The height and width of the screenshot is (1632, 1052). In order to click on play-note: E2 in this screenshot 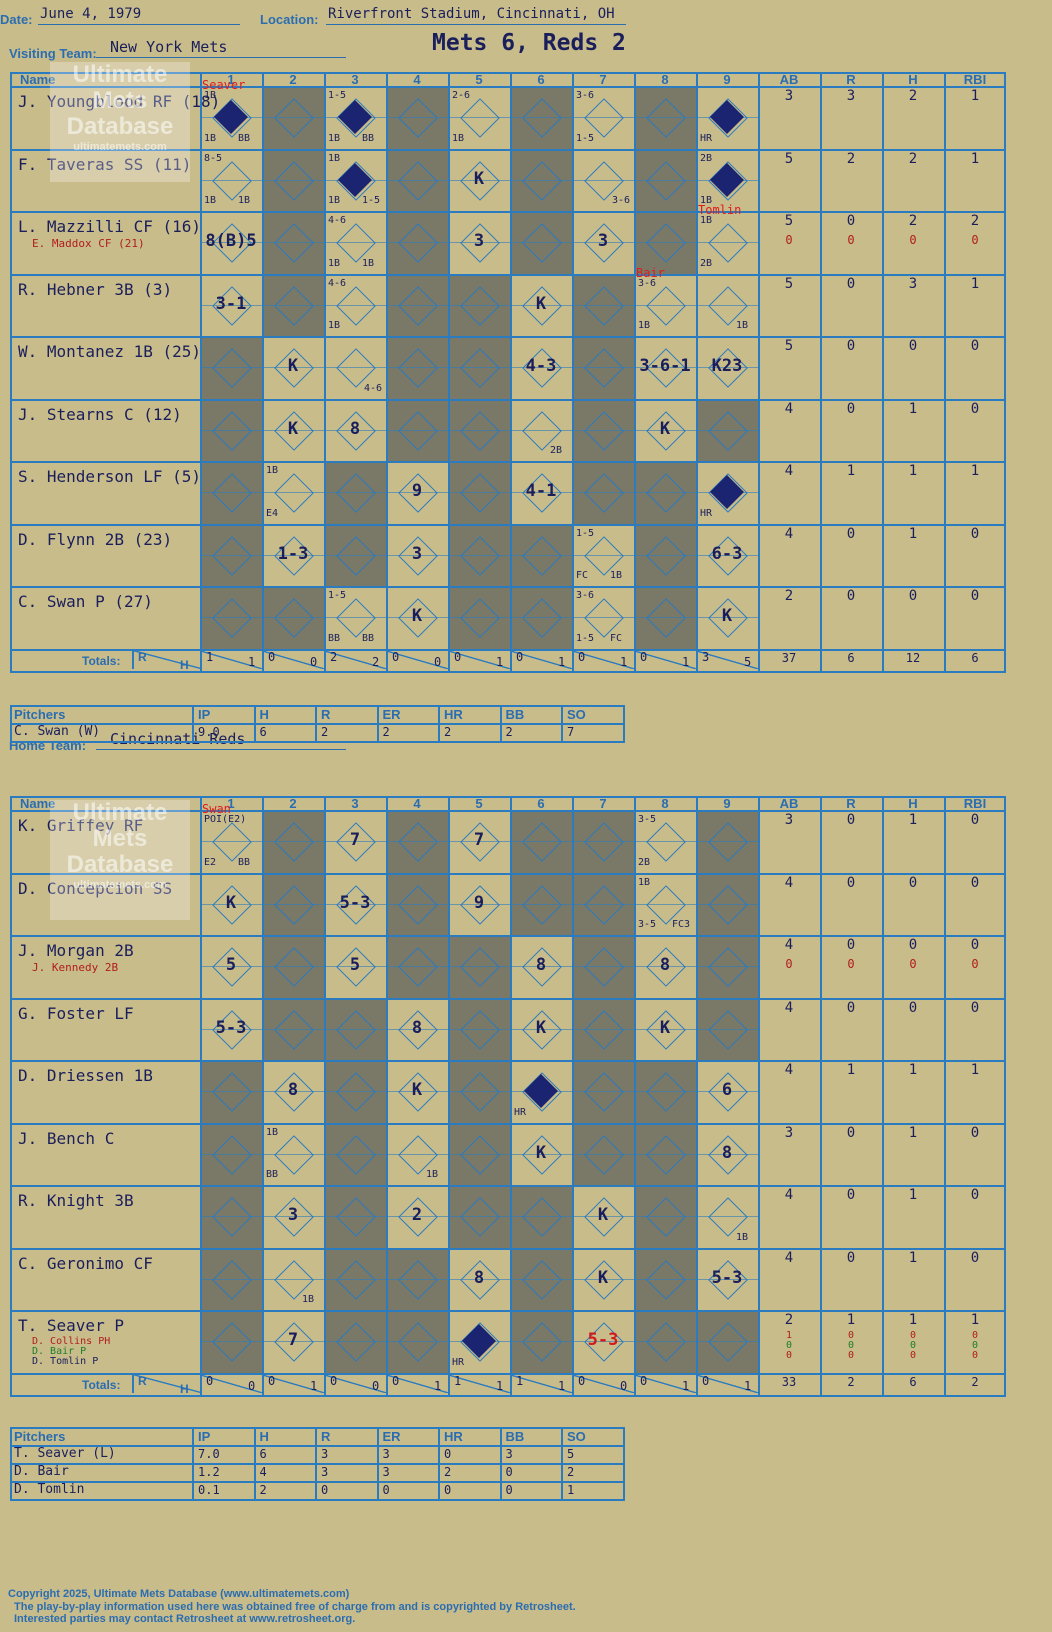, I will do `click(210, 862)`.